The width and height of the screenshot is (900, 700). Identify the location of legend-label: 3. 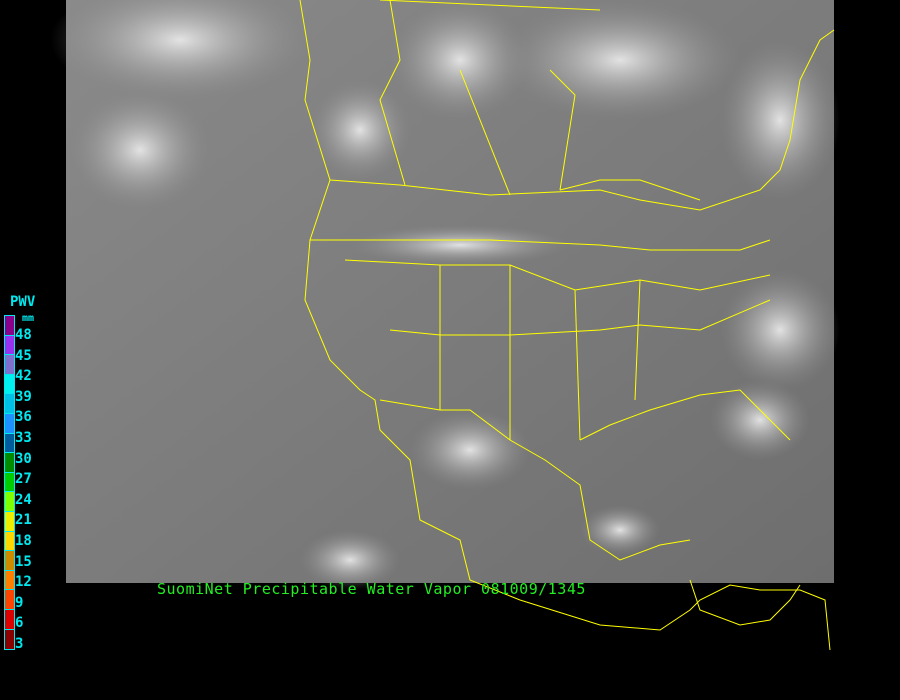
(19, 644).